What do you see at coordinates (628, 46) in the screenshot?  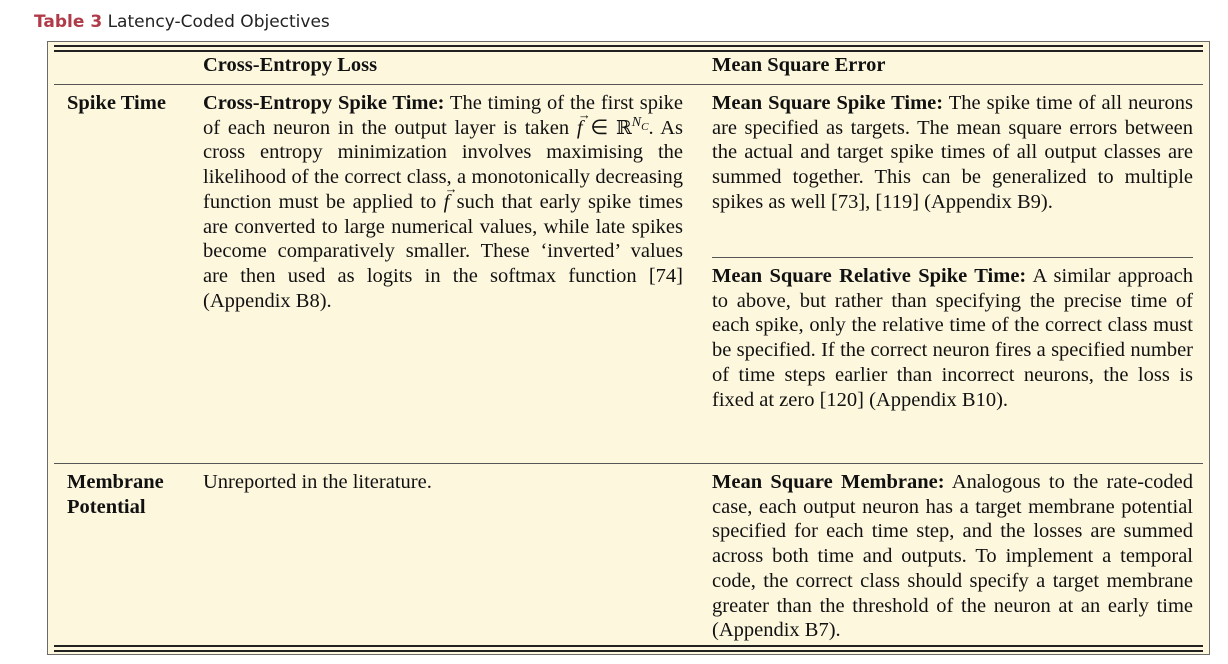 I see `top-rule` at bounding box center [628, 46].